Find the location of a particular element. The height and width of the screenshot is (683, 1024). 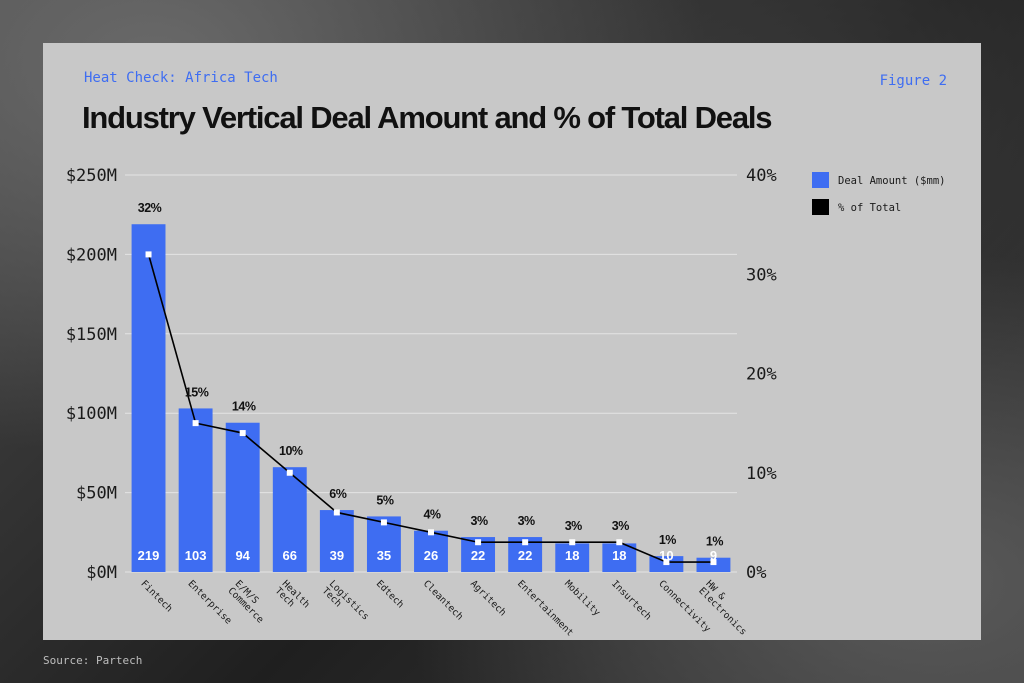

legend-swatch-percent is located at coordinates (820, 207).